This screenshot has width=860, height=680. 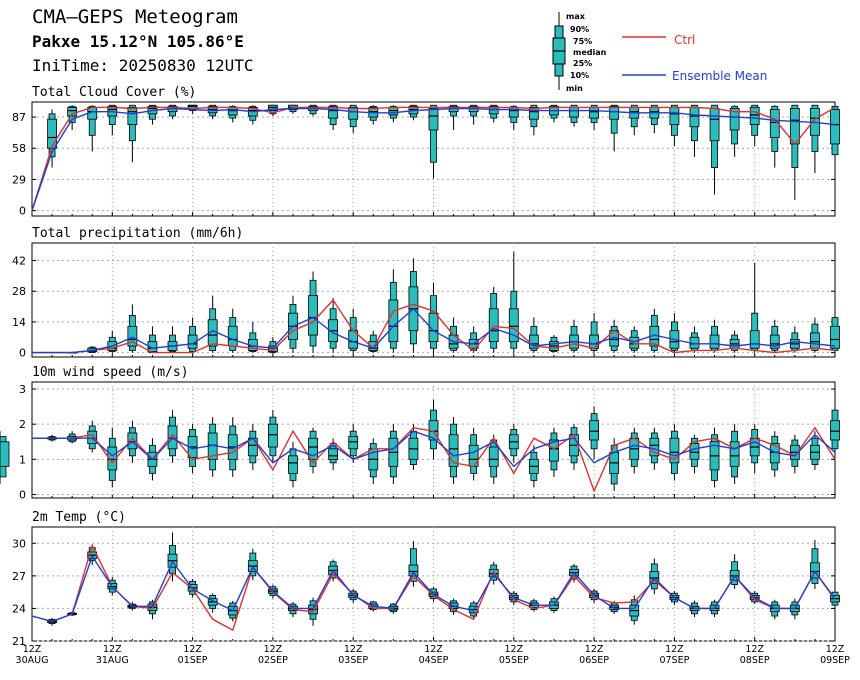 What do you see at coordinates (19, 576) in the screenshot?
I see `ytick-label-temperature: 27` at bounding box center [19, 576].